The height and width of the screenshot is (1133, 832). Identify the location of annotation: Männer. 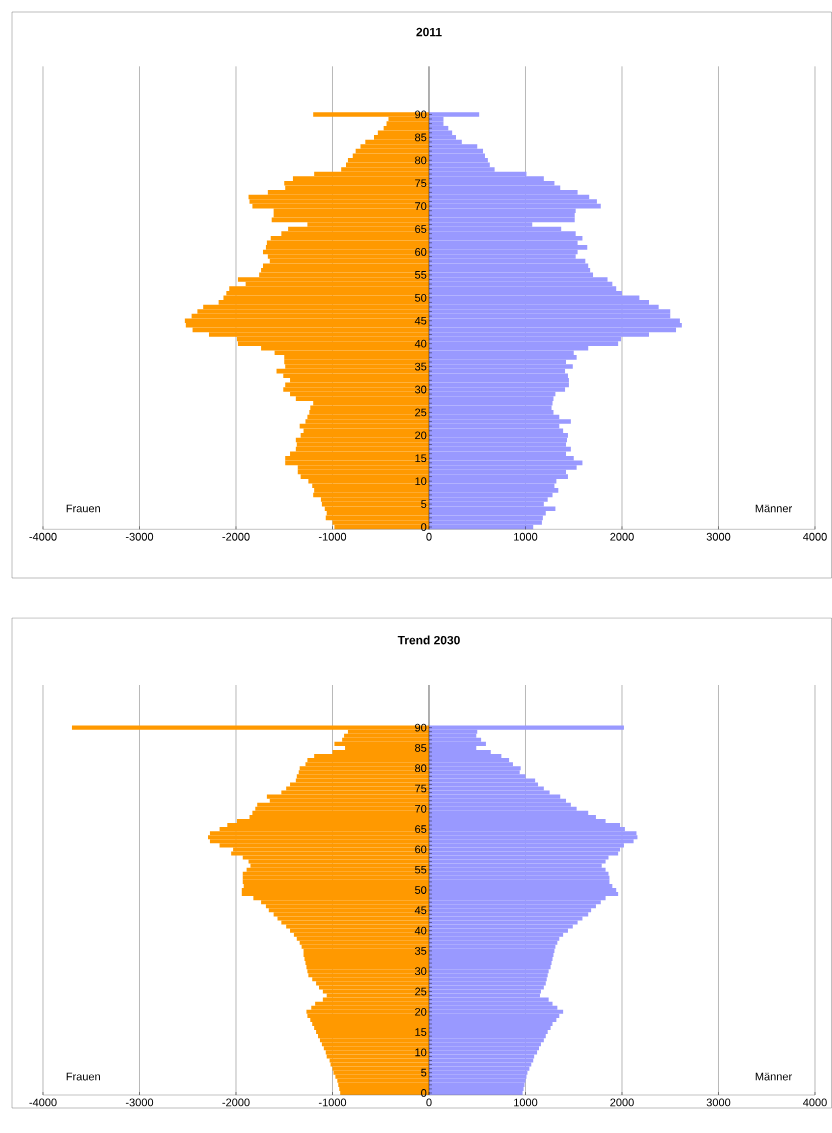
(773, 1076).